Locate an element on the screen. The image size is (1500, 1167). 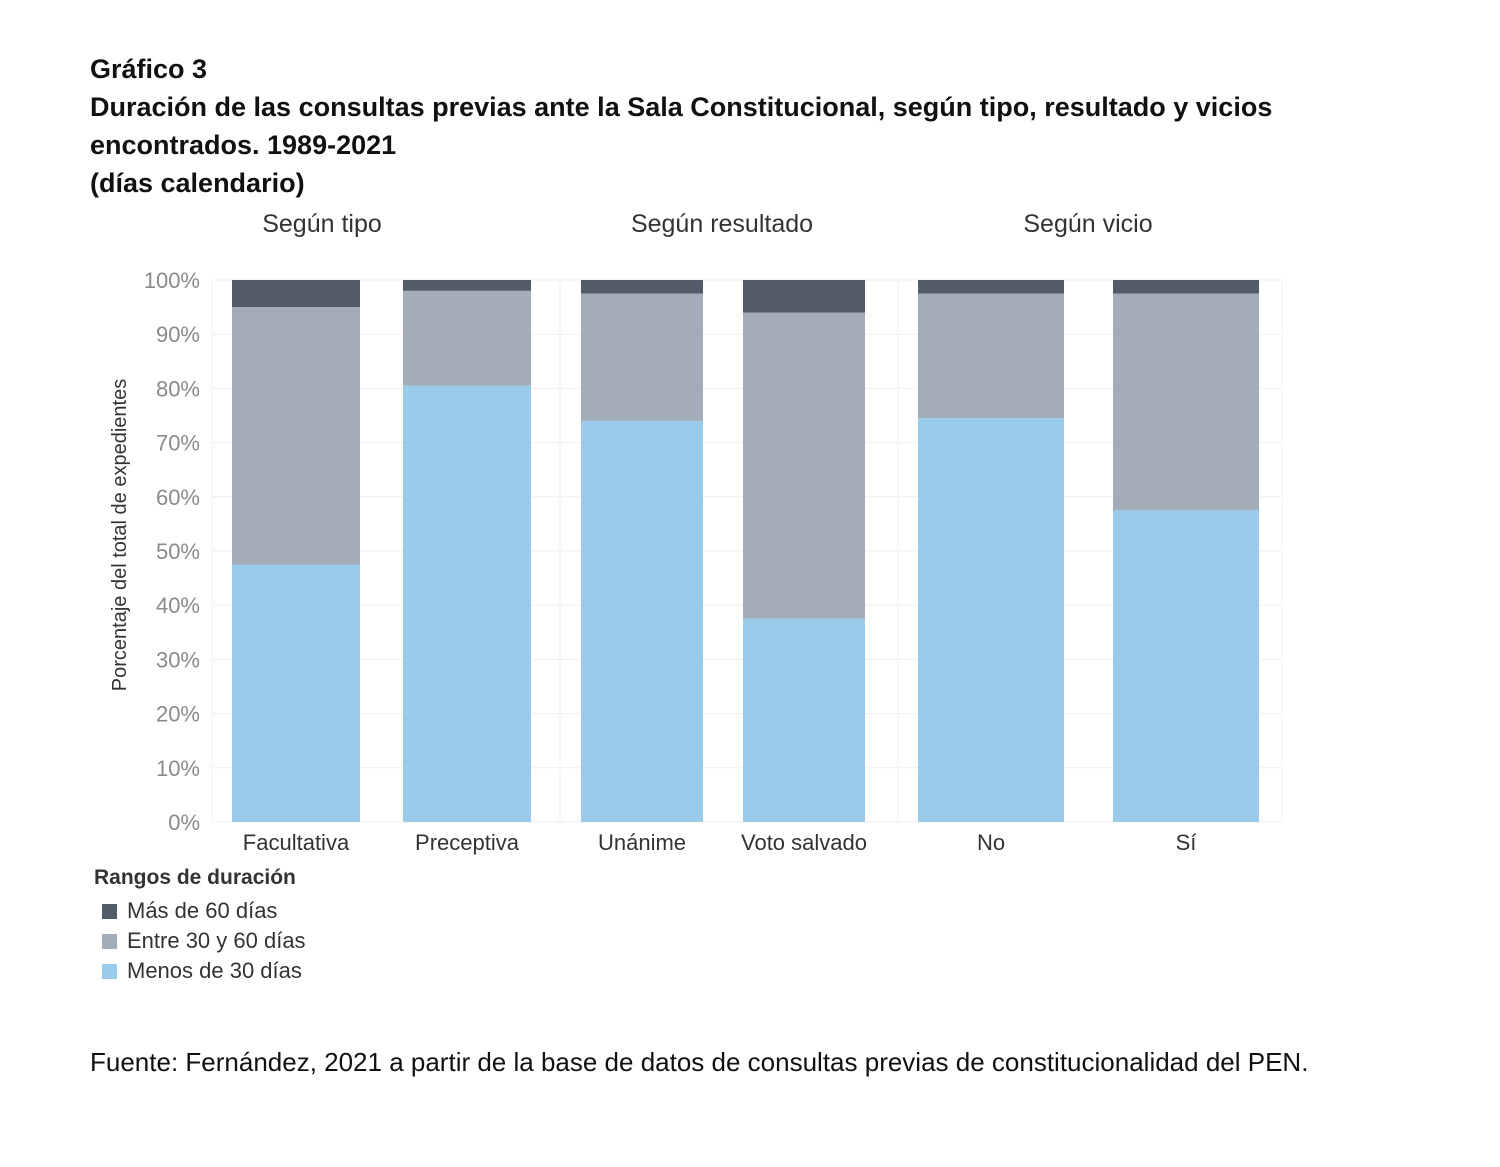
bar-segment-facultativa-menos-de-30-días is located at coordinates (296, 693).